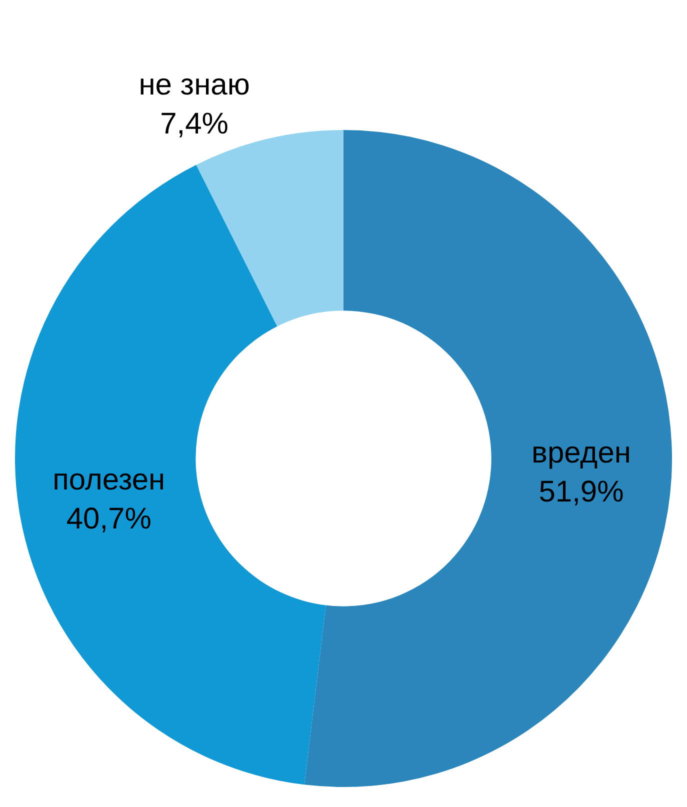  What do you see at coordinates (109, 479) in the screenshot?
I see `slice-label: полезен` at bounding box center [109, 479].